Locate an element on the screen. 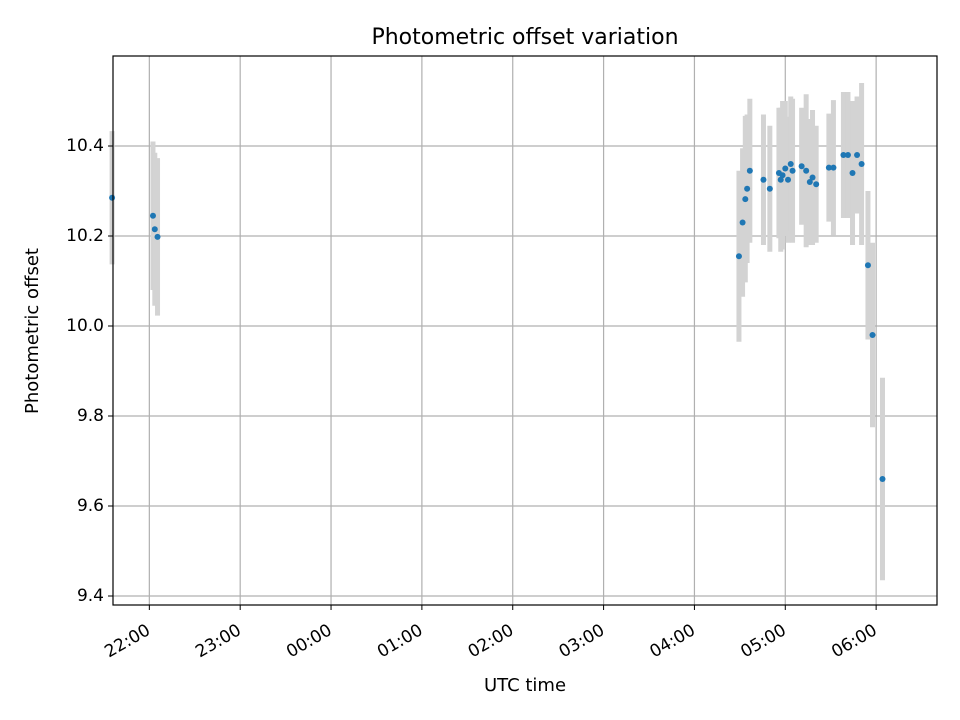  y-tick-label: 10.2 is located at coordinates (85, 236).